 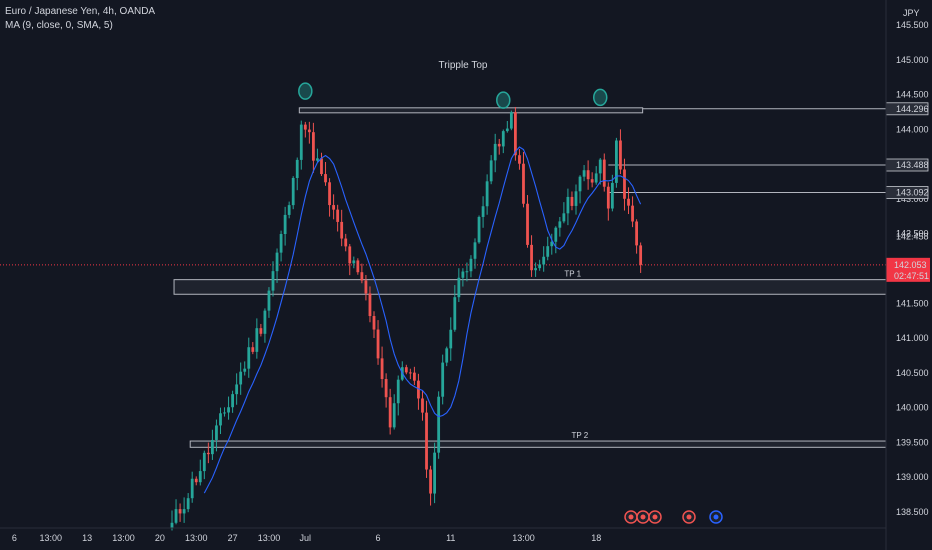 I want to click on y-tick-label: 140.000, so click(x=912, y=408).